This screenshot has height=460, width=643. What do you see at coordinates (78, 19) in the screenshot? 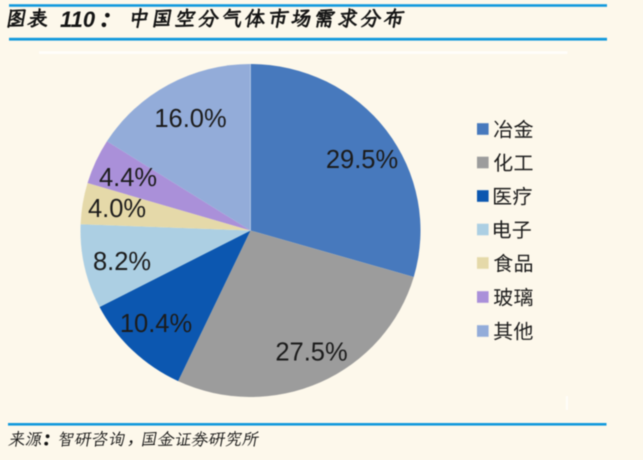
I see `svg-text: 110` at bounding box center [78, 19].